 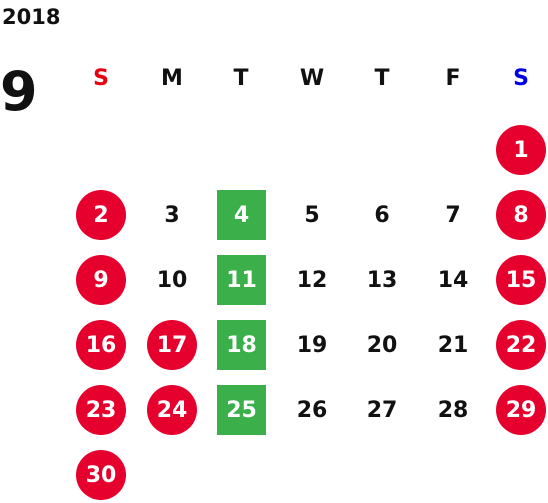 I want to click on calendar-day-27: 27, so click(x=382, y=410).